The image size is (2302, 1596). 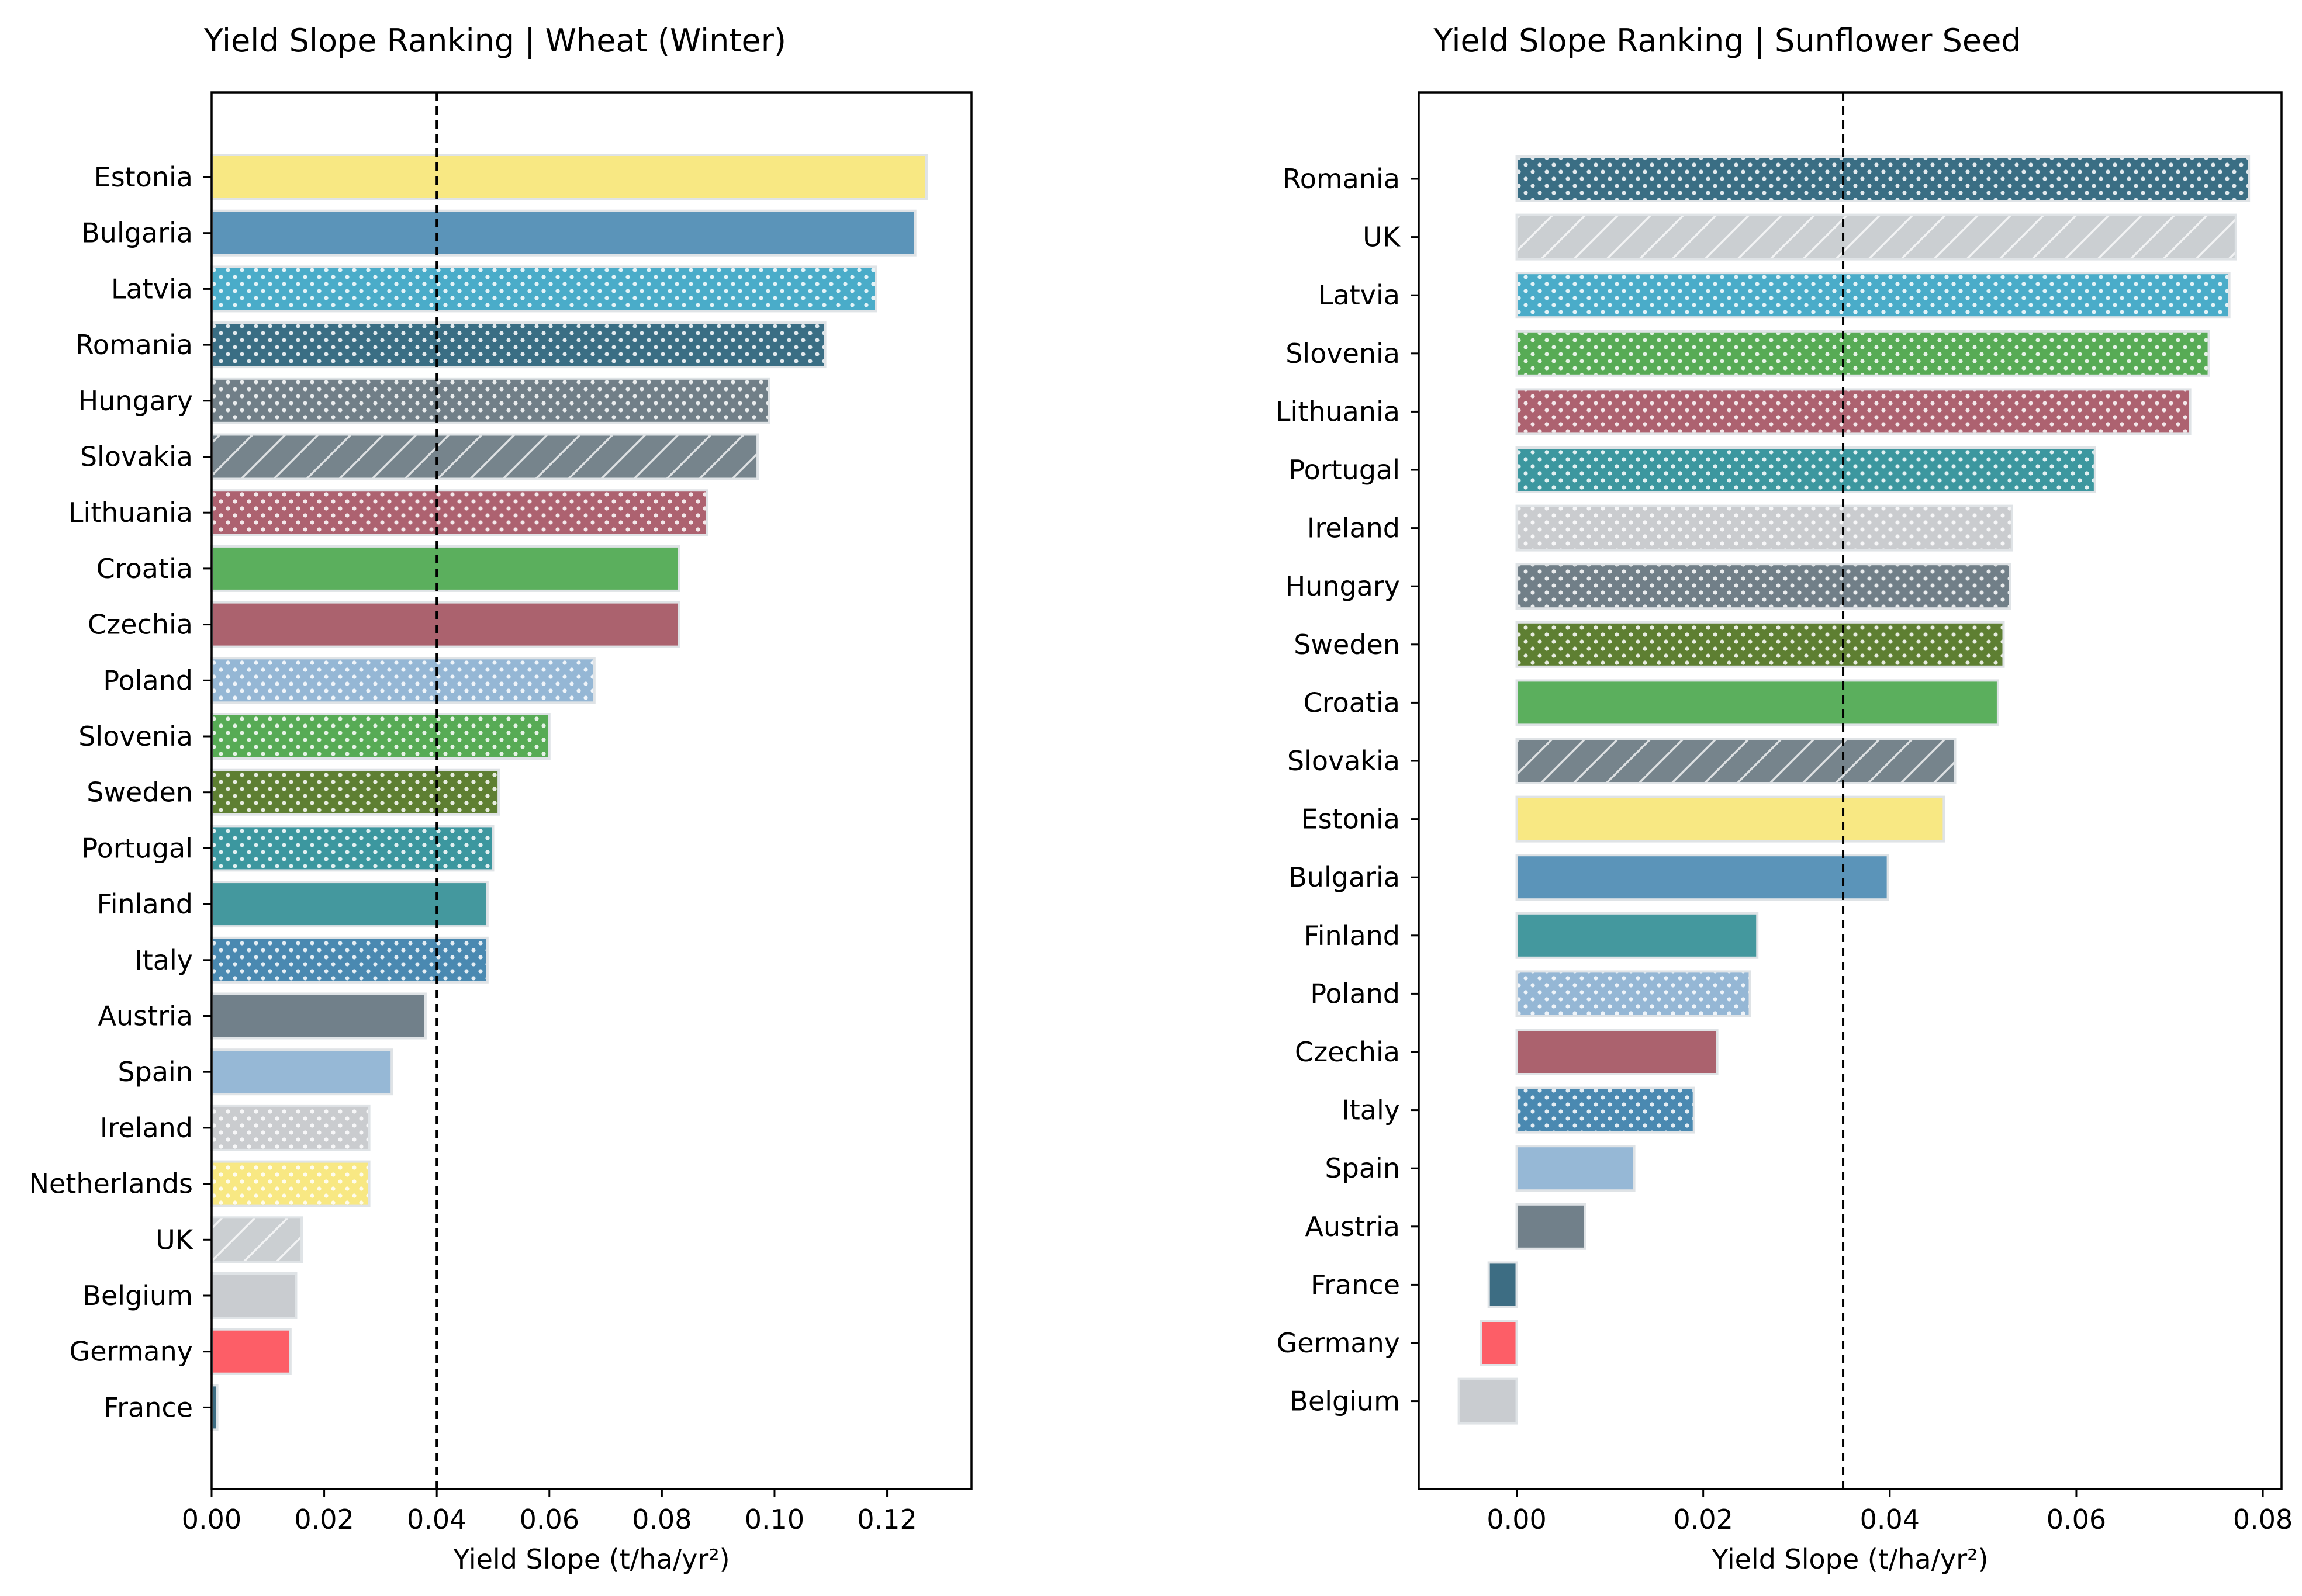 What do you see at coordinates (290, 1183) in the screenshot?
I see `bar-netherlands` at bounding box center [290, 1183].